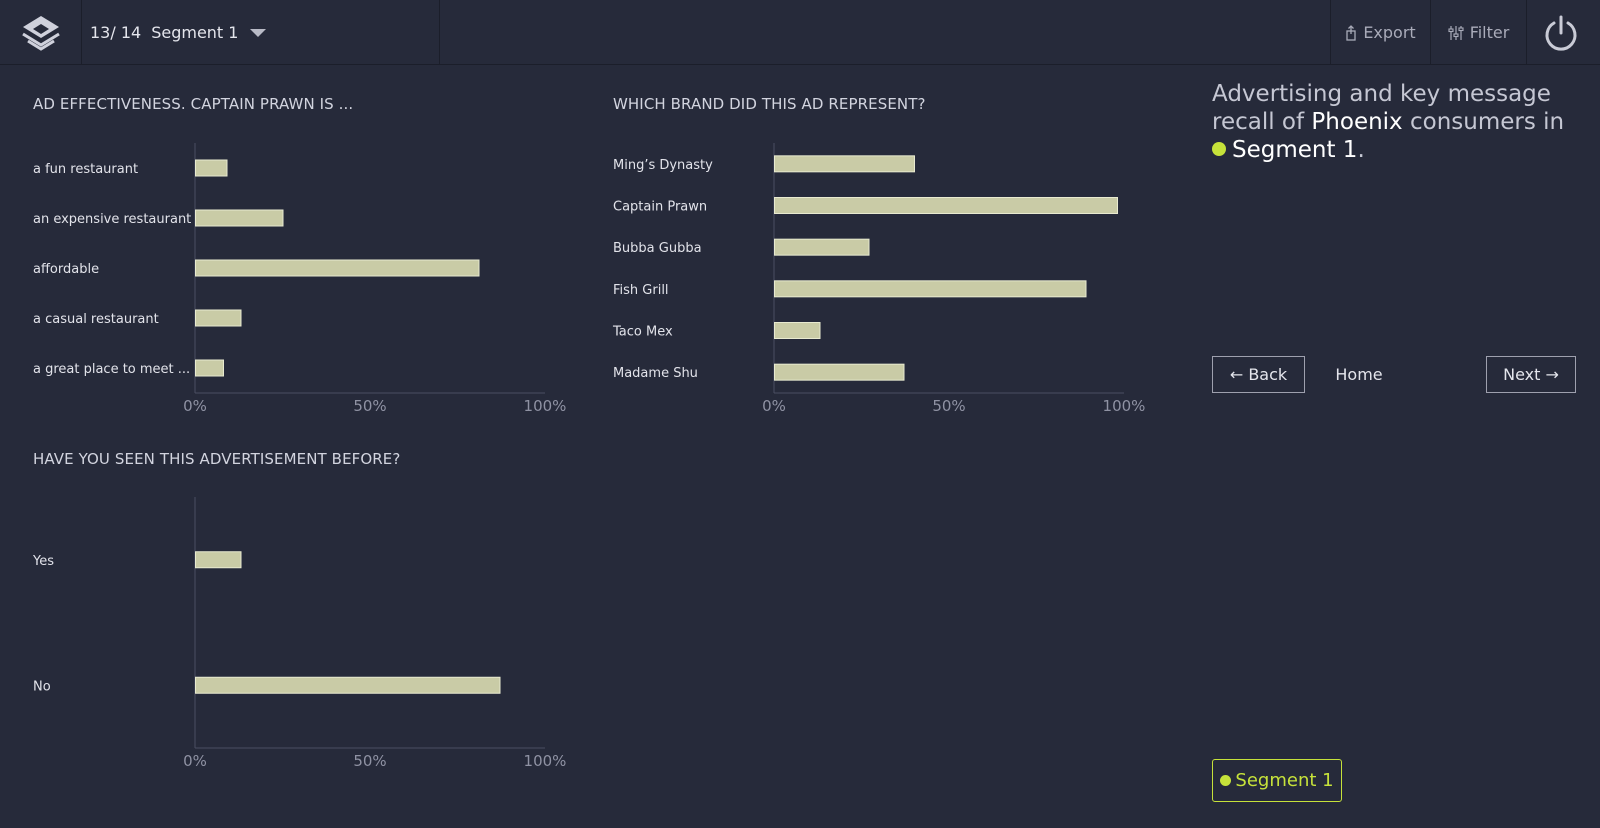 The image size is (1600, 828). Describe the element at coordinates (1219, 149) in the screenshot. I see `segment-color-dot` at that location.